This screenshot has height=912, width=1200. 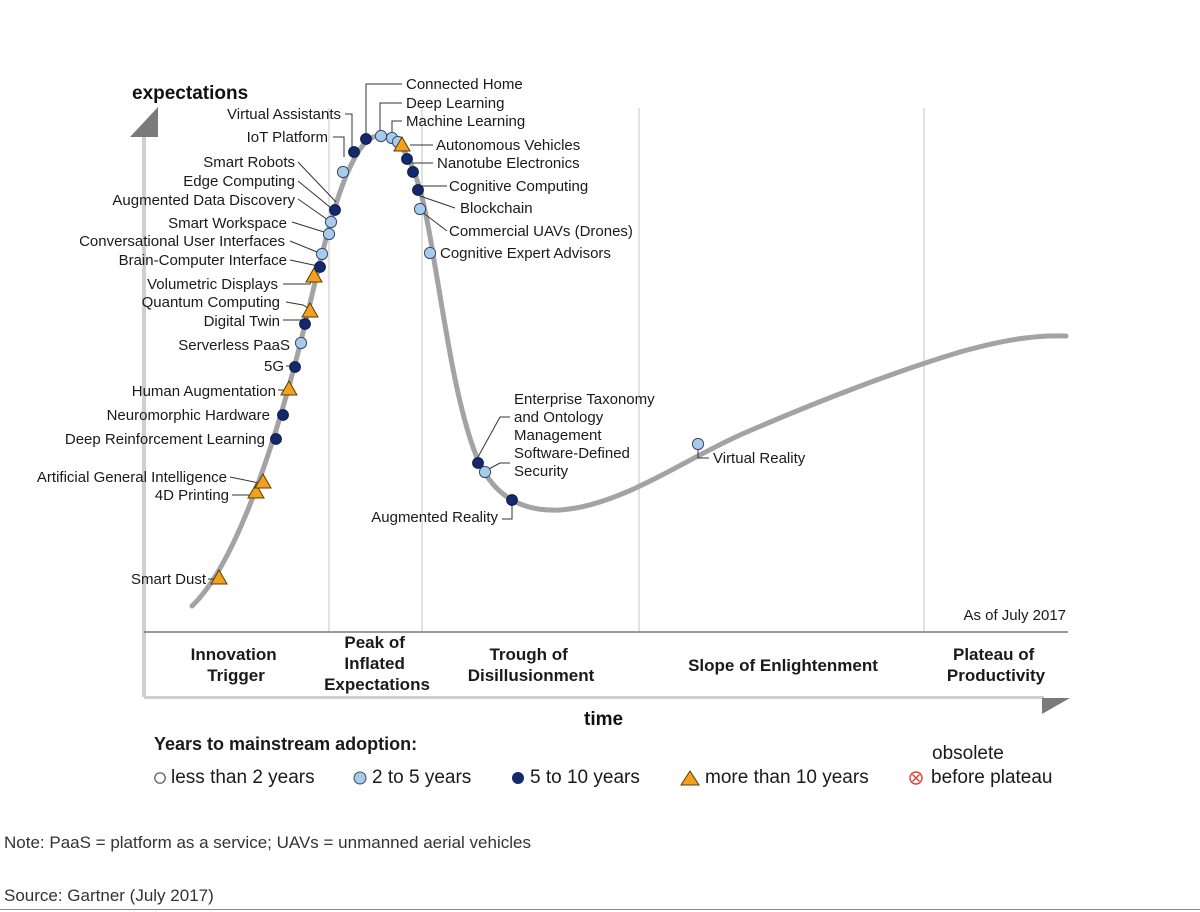 I want to click on phase-trough-line2: Disillusionment, so click(x=531, y=675).